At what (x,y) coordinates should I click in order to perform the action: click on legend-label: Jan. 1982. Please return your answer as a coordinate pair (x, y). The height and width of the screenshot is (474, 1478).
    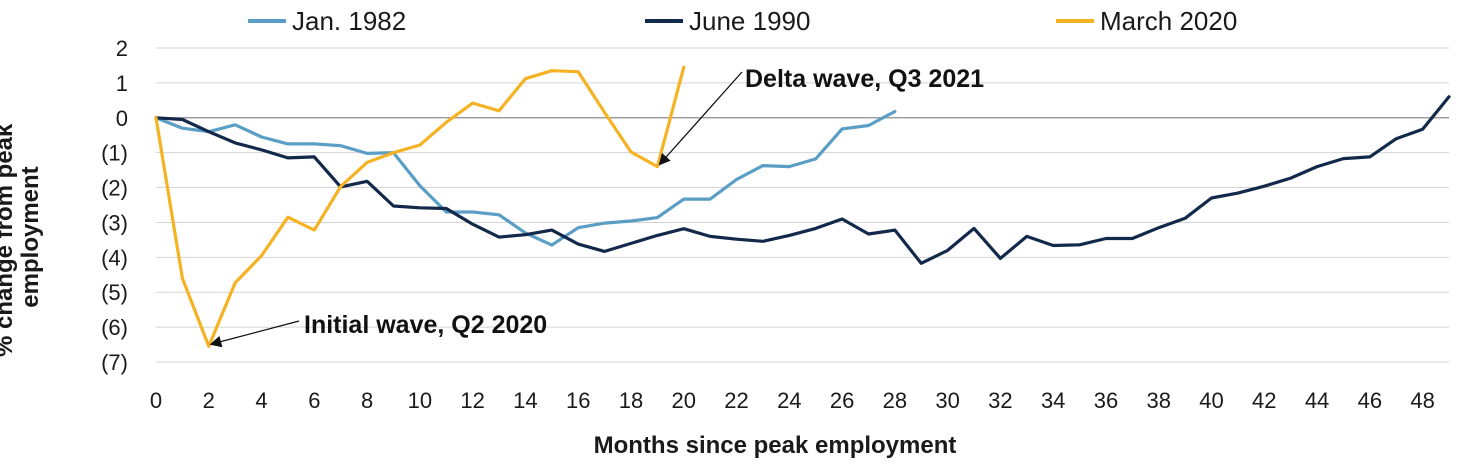
    Looking at the image, I should click on (349, 21).